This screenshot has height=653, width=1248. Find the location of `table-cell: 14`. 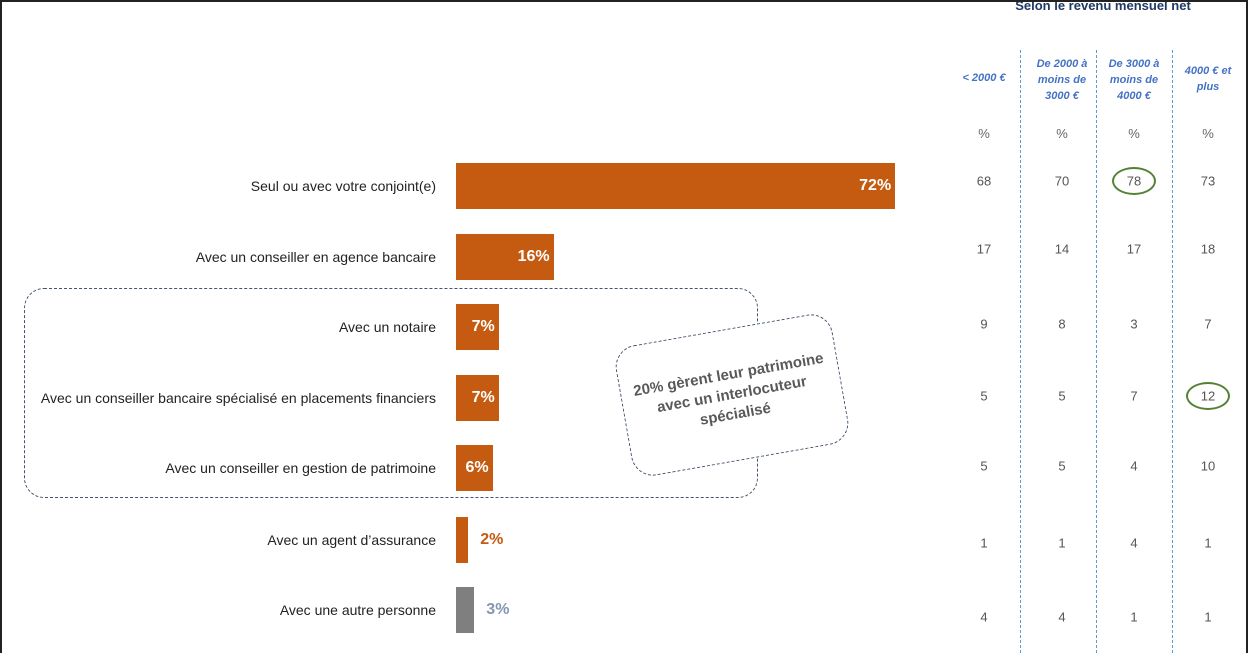

table-cell: 14 is located at coordinates (1062, 249).